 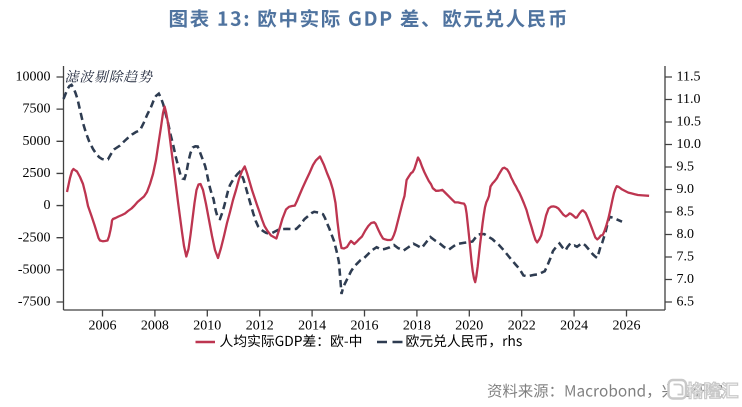 I want to click on svg-text: 0, so click(x=47, y=205).